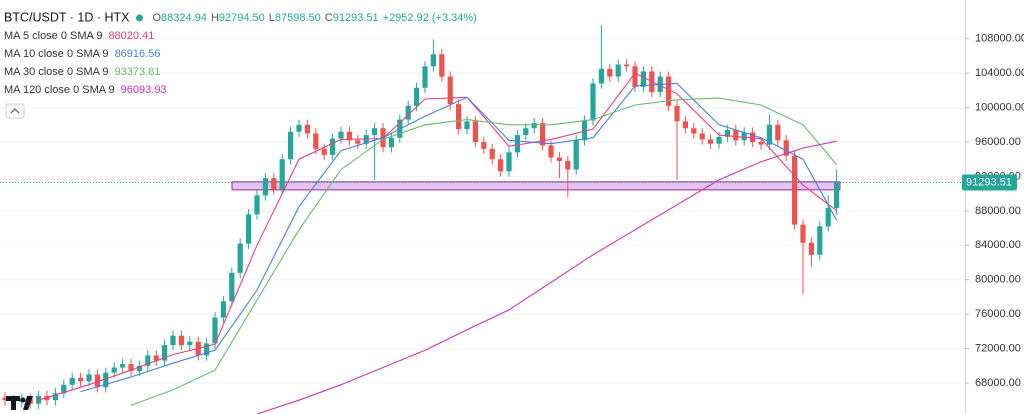 The image size is (1024, 414). Describe the element at coordinates (430, 18) in the screenshot. I see `change-value: +2952.92 (+3.34%)` at that location.